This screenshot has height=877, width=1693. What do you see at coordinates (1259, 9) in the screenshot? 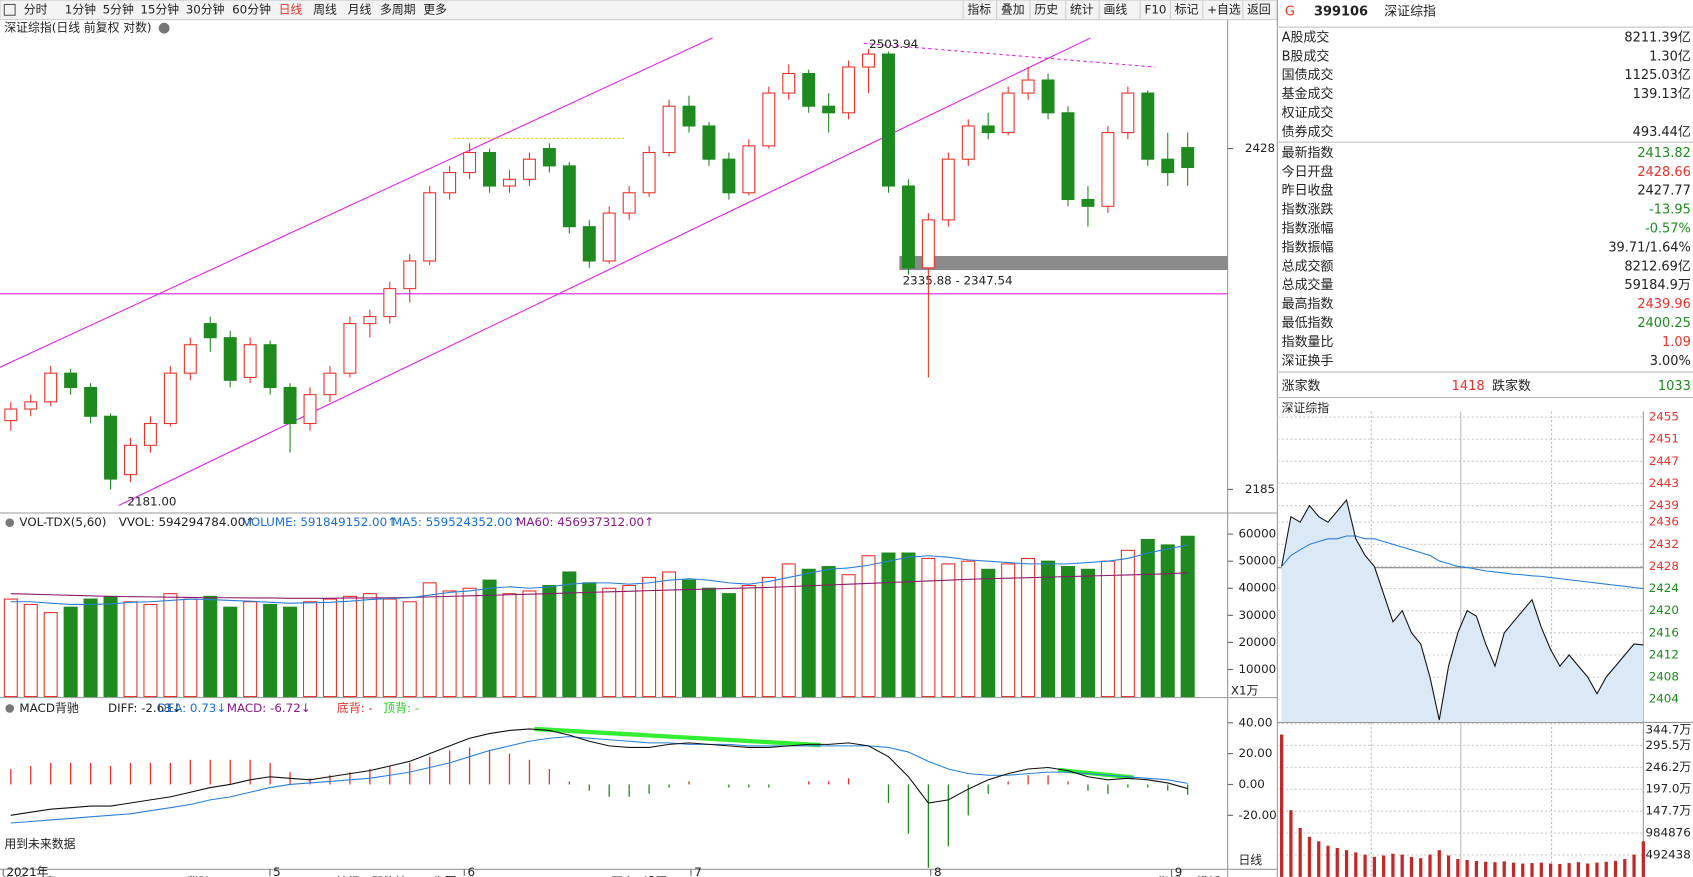
I see `toolbar-button: 返回` at bounding box center [1259, 9].